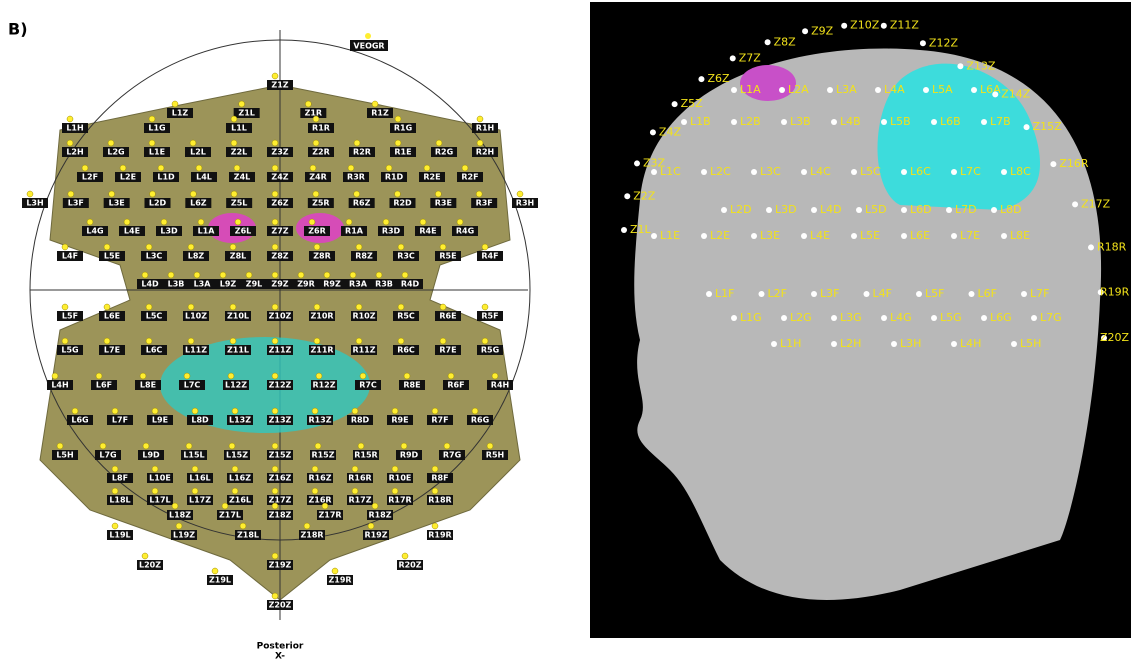 The width and height of the screenshot is (1131, 666). Describe the element at coordinates (406, 350) in the screenshot. I see `electrode-label: R6C` at that location.